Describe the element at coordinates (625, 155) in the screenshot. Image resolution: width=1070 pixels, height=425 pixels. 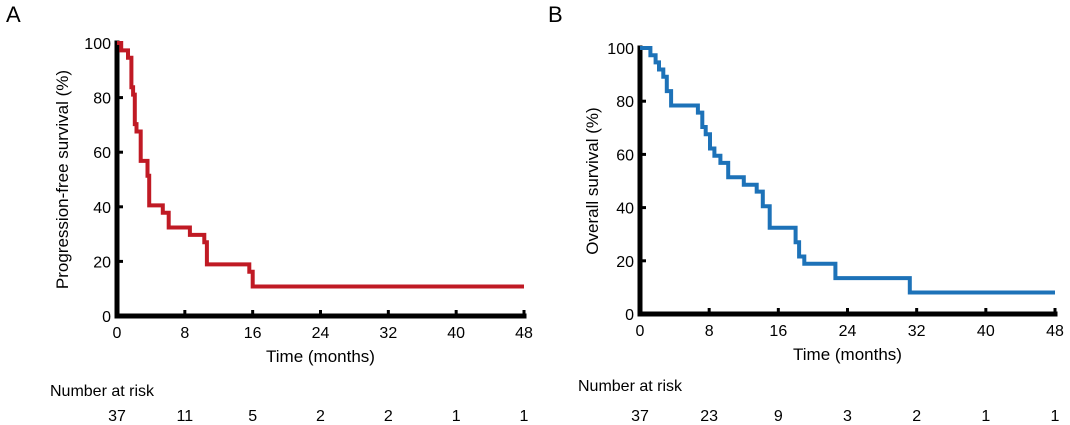
I see `y-tick-label-b: 60` at that location.